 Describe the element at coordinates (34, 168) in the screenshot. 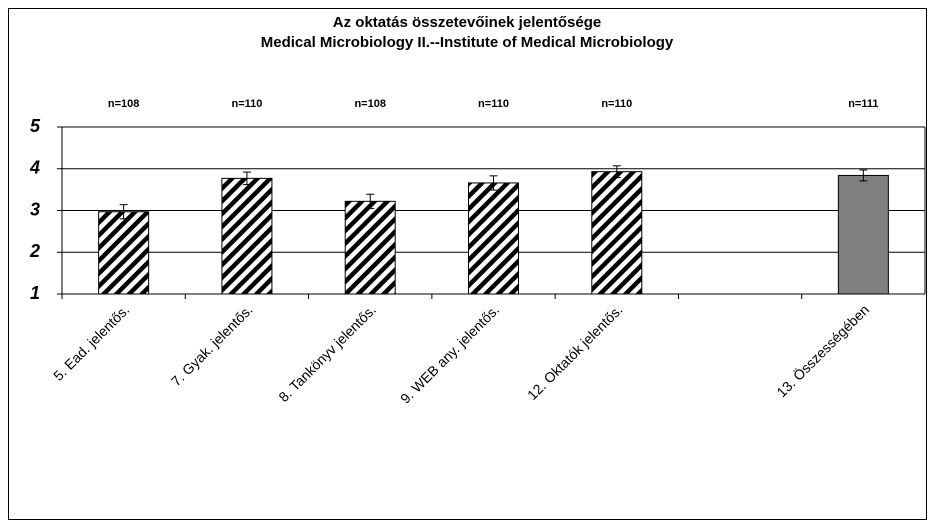

I see `y-tick-label: 4` at that location.